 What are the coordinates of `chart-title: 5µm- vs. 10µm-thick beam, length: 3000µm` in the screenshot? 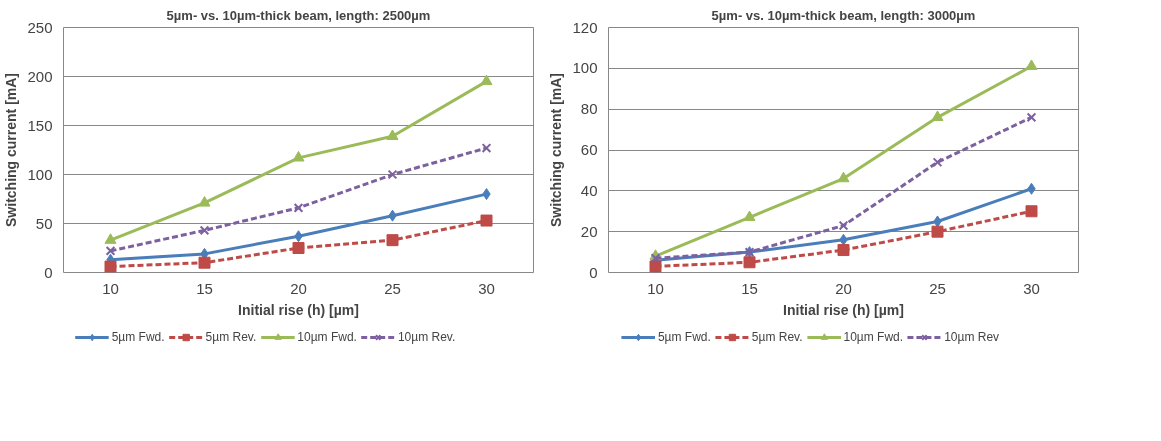 It's located at (843, 15).